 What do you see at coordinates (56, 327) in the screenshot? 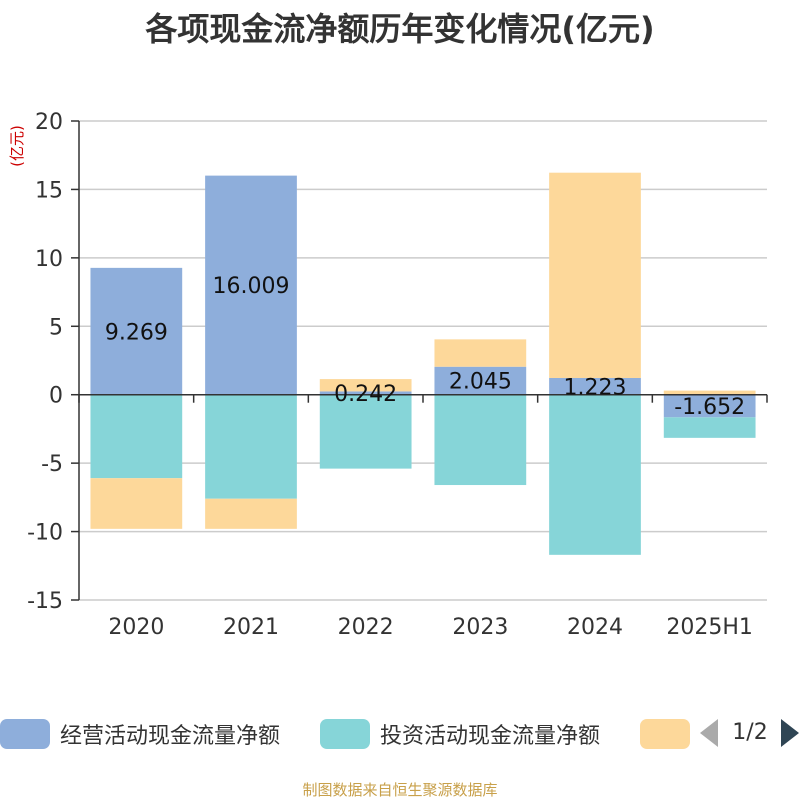
I see `y-tick-label: 5` at bounding box center [56, 327].